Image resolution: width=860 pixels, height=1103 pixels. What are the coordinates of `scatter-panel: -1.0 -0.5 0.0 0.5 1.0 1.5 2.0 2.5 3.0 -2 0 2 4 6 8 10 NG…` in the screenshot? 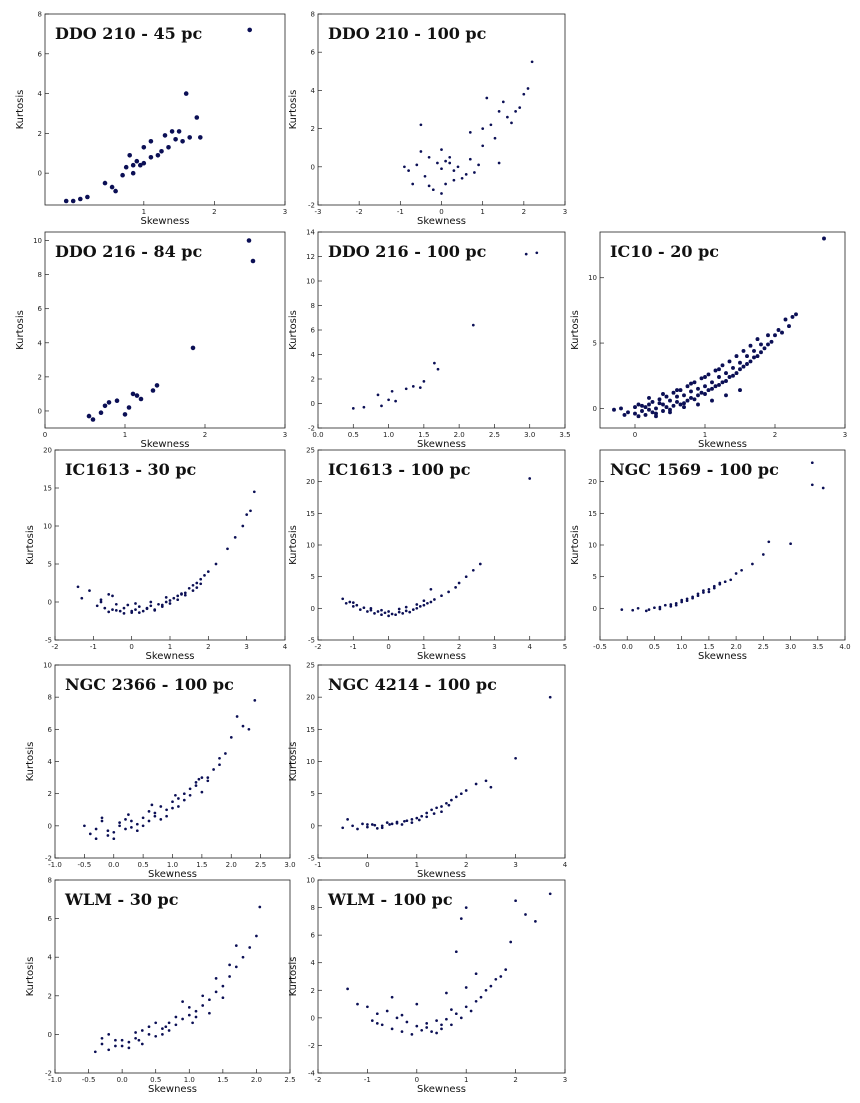 It's located at (160, 771).